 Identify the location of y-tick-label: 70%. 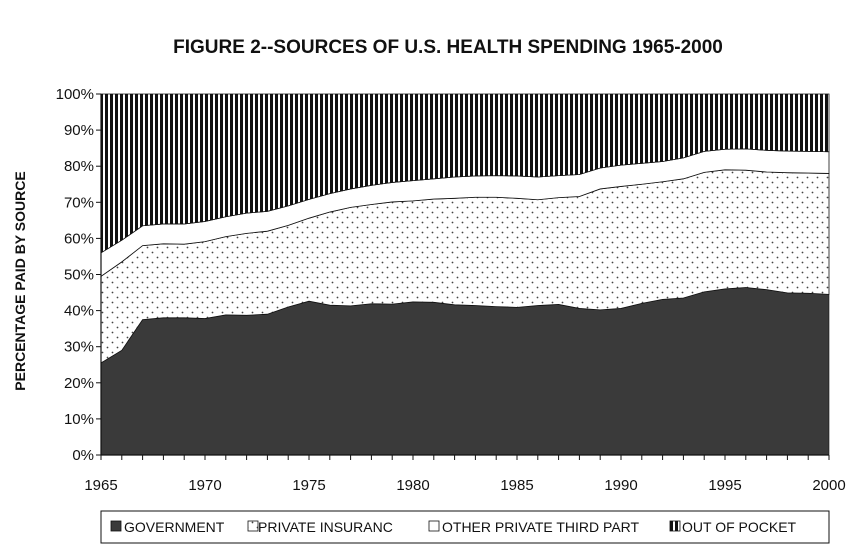
(79, 202).